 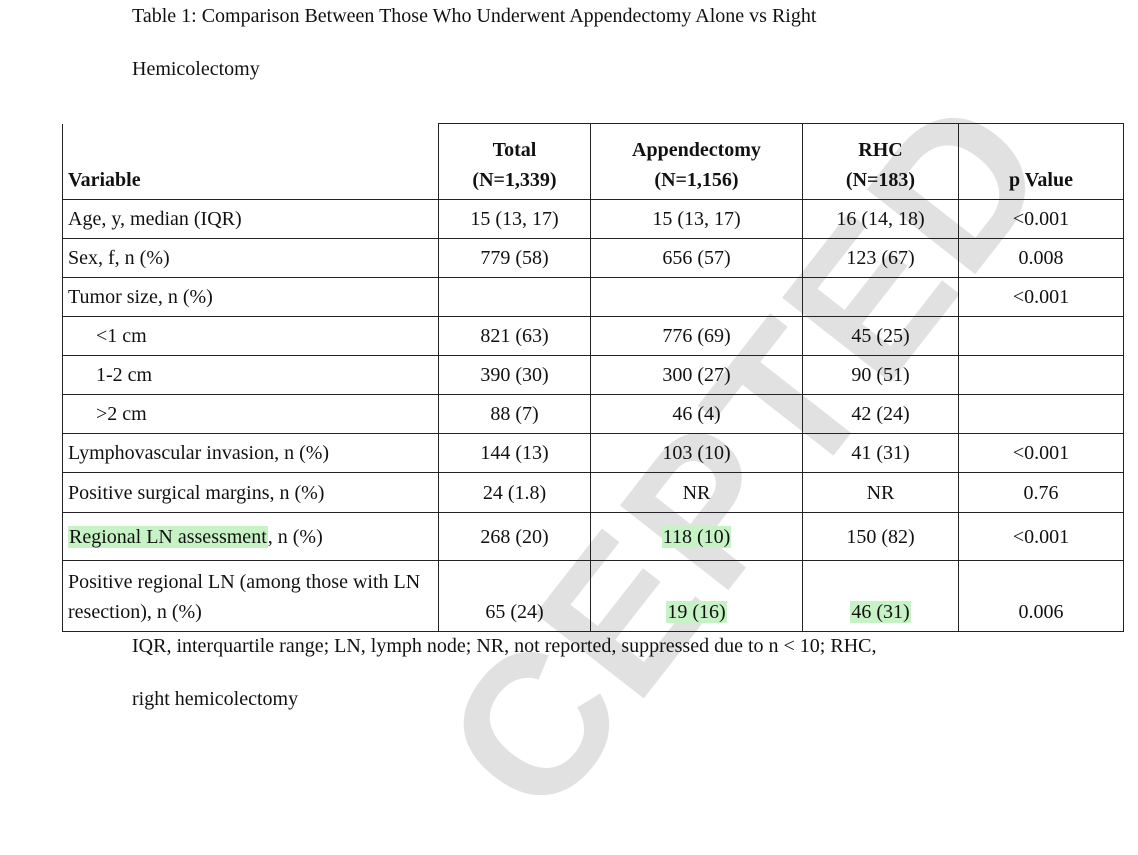 I want to click on value-cell: 656 (57), so click(x=696, y=258).